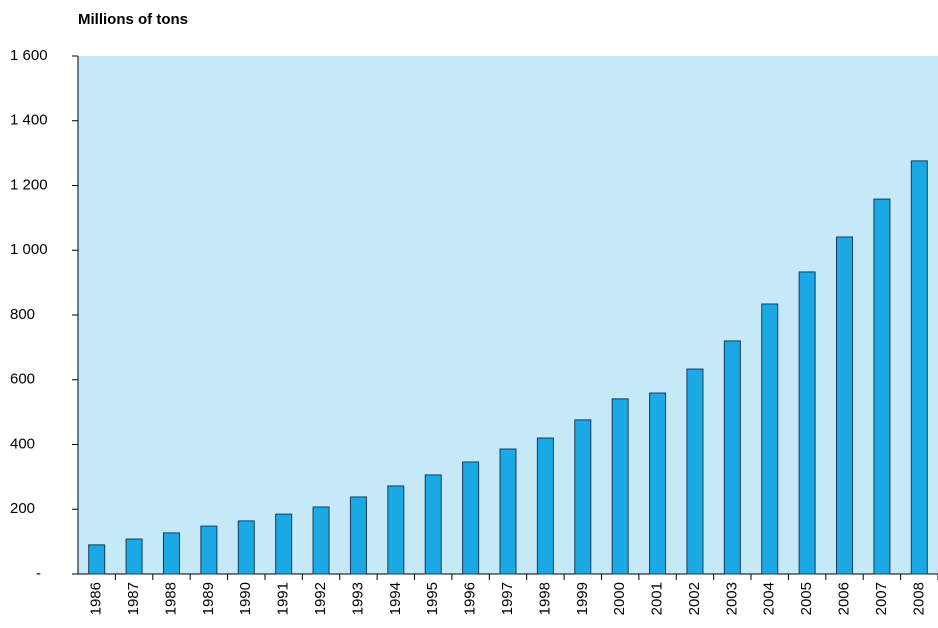 Image resolution: width=938 pixels, height=628 pixels. What do you see at coordinates (22, 443) in the screenshot?
I see `y-tick-label: 400` at bounding box center [22, 443].